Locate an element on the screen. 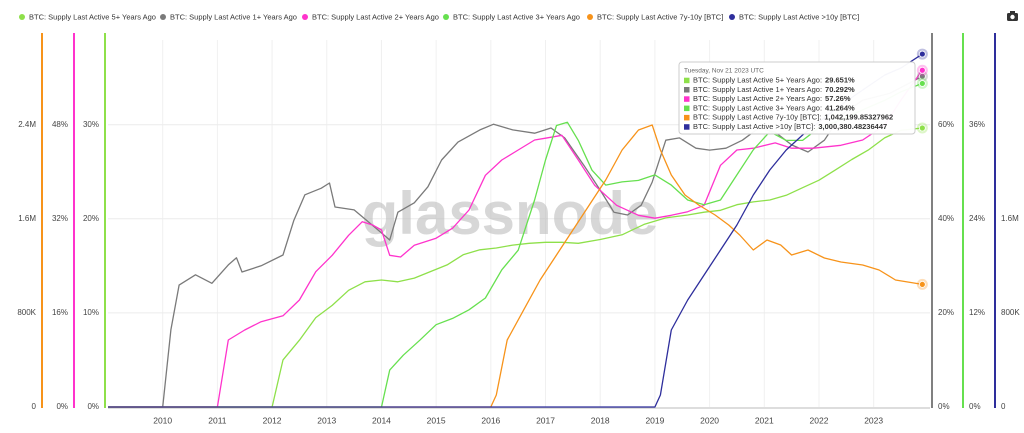 The image size is (1024, 433). y-tick-label: 16% is located at coordinates (60, 312).